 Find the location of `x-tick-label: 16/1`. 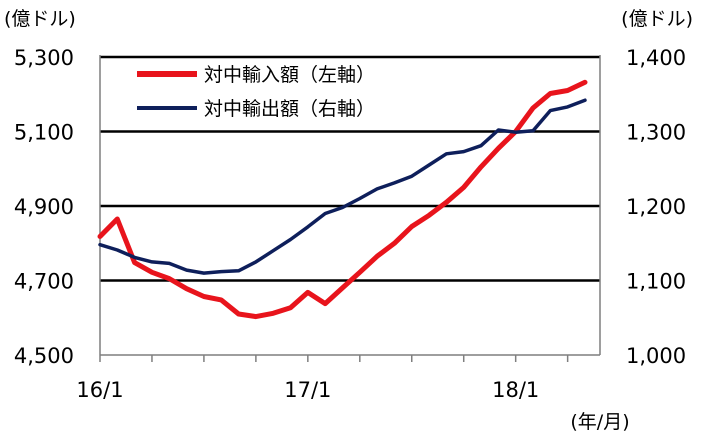

x-tick-label: 16/1 is located at coordinates (99, 390).